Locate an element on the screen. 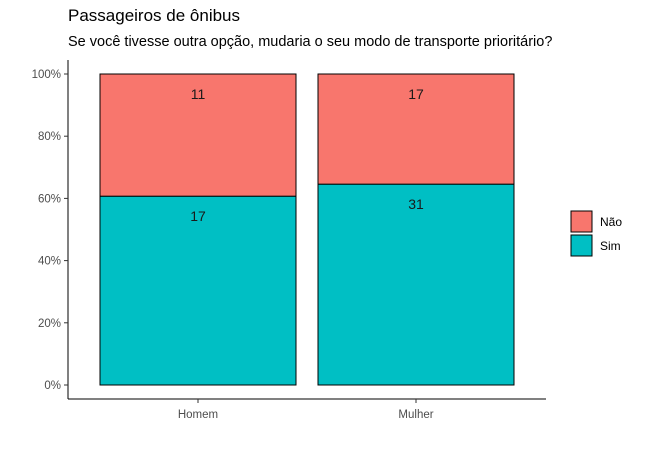 The image size is (650, 450). y-axis: 0% 20% 40% 60% 80% 100% is located at coordinates (50, 229).